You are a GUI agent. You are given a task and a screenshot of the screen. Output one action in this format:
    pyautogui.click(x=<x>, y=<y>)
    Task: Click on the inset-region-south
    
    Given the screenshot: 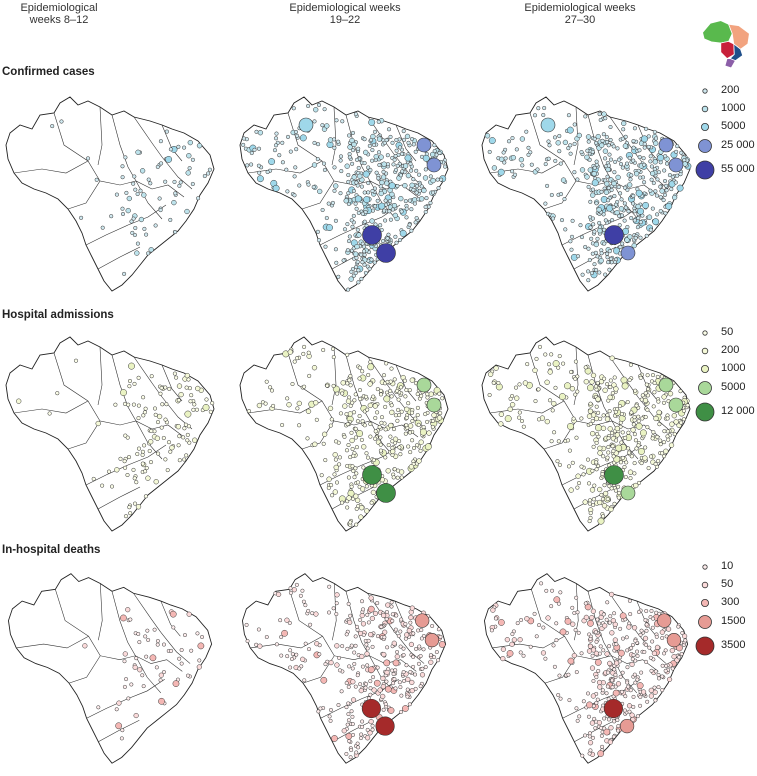 What is the action you would take?
    pyautogui.click(x=730, y=63)
    